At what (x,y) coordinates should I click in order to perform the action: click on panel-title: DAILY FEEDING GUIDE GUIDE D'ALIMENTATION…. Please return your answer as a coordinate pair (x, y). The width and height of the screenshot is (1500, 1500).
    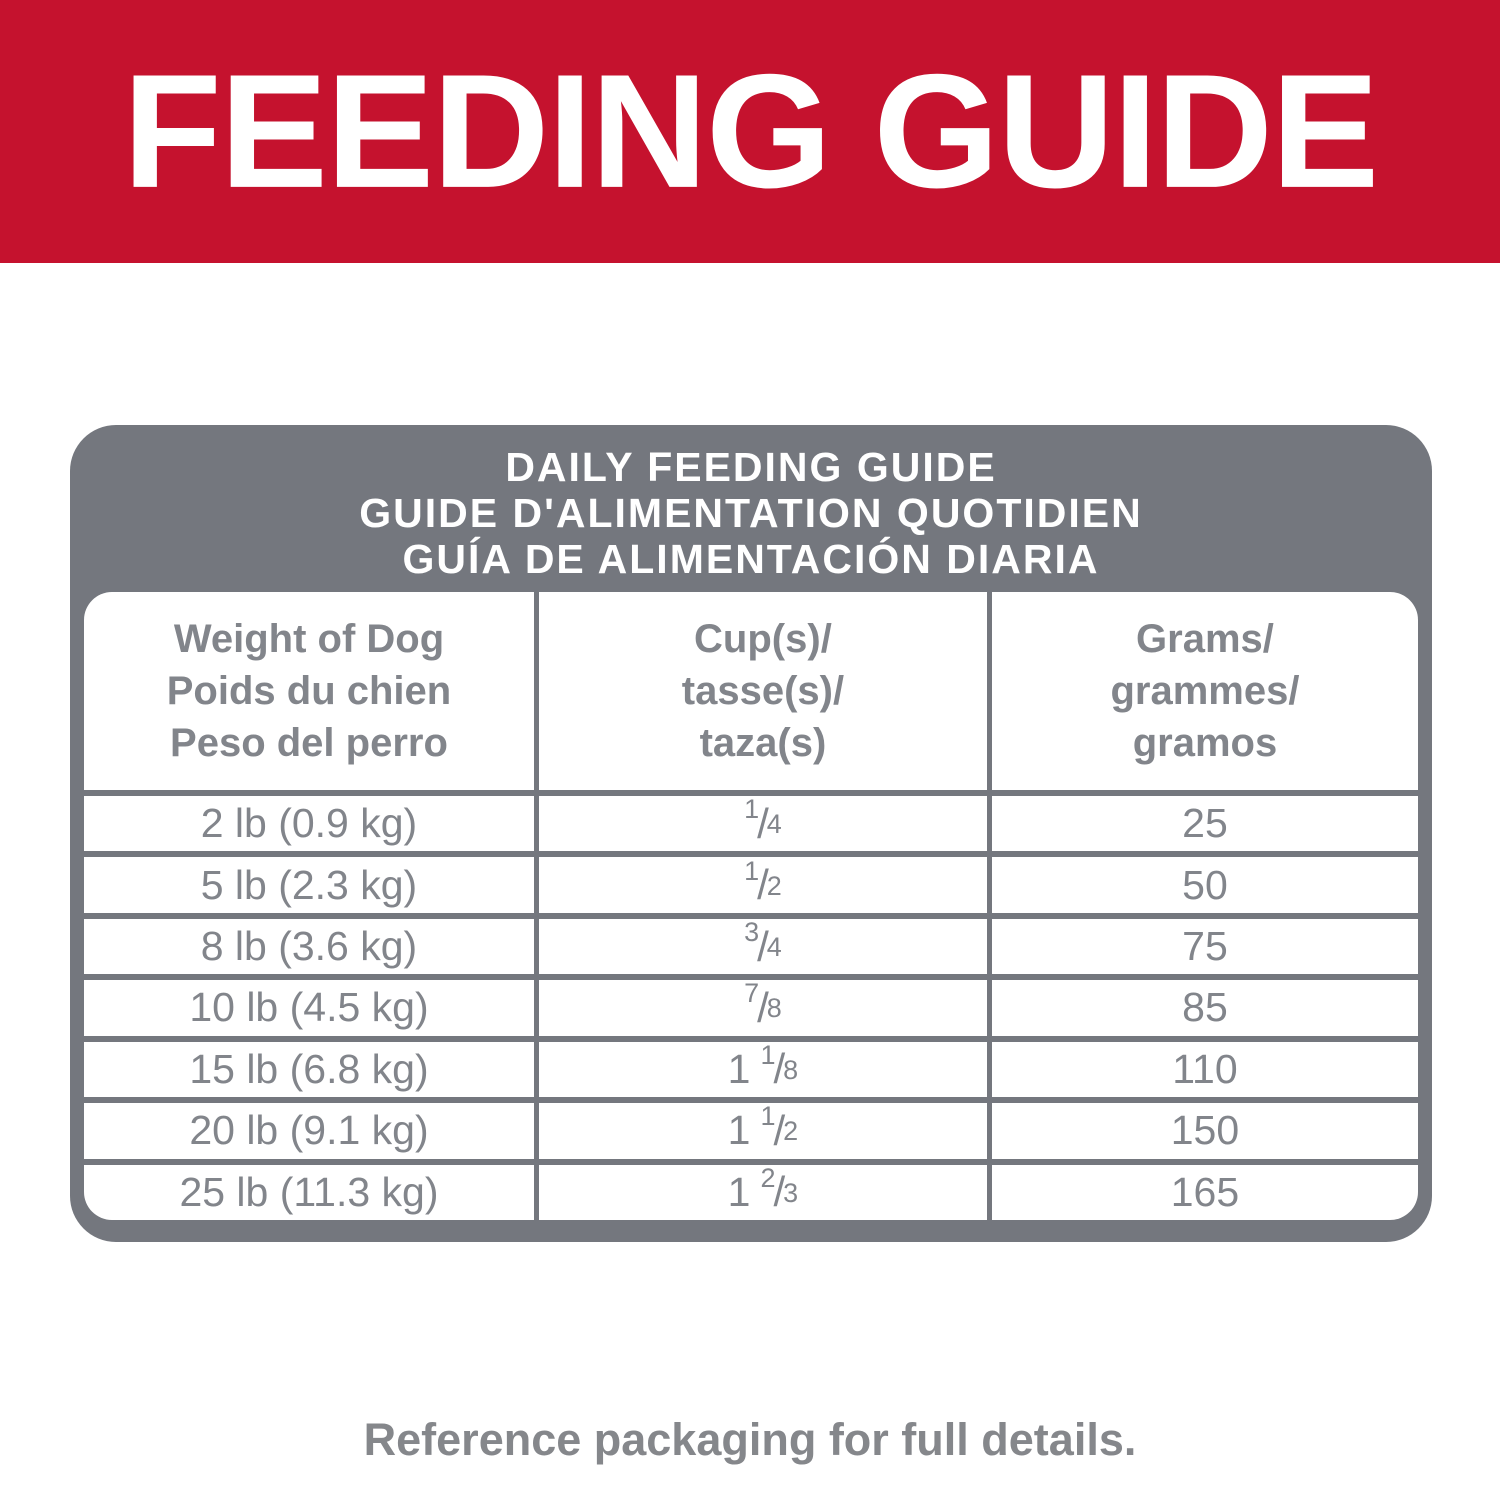
    Looking at the image, I should click on (751, 503).